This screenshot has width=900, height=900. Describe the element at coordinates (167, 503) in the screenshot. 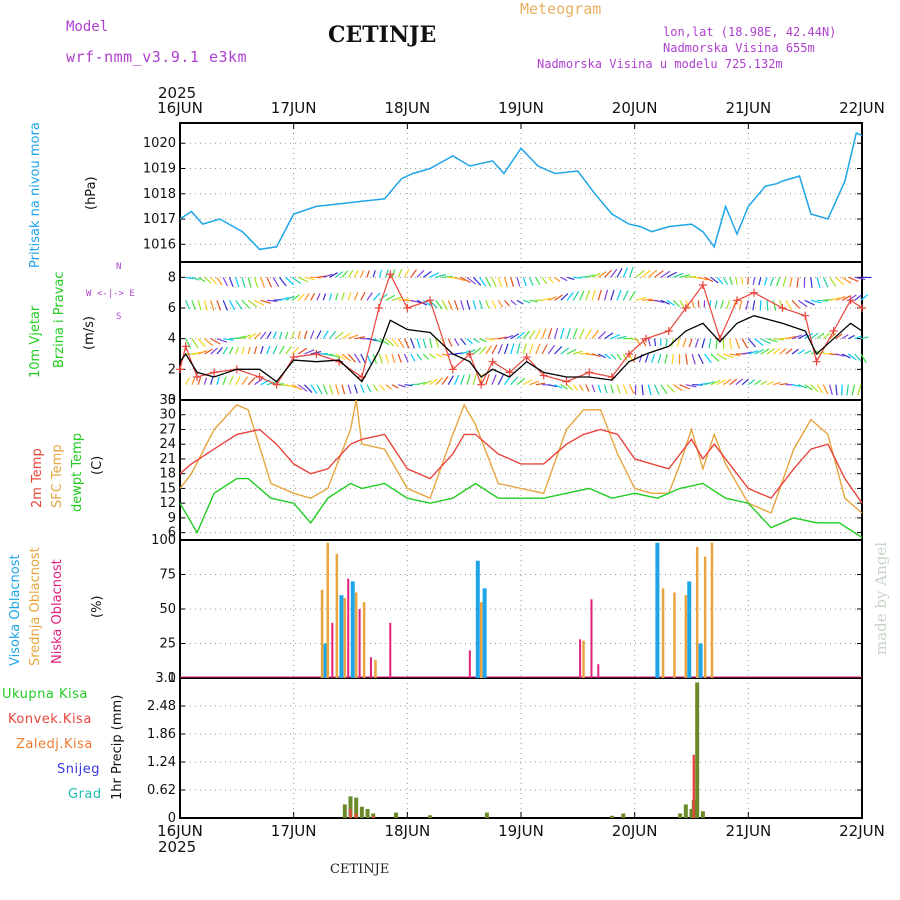

I see `y-tick-label: 12` at that location.